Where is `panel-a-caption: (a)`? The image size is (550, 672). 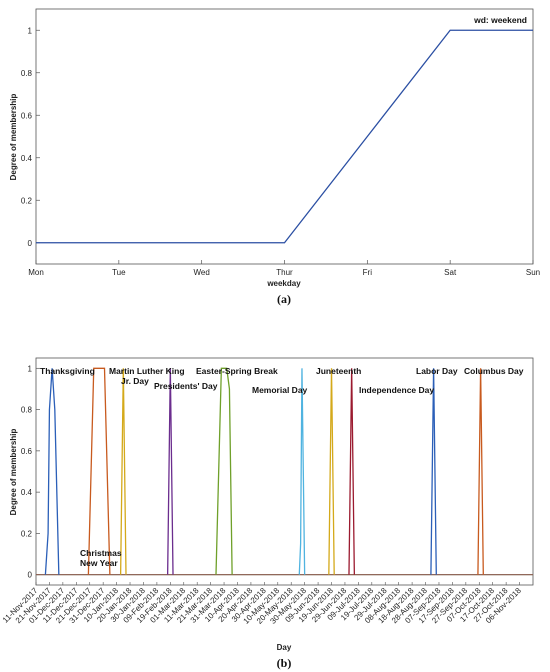
panel-a-caption: (a) is located at coordinates (284, 299).